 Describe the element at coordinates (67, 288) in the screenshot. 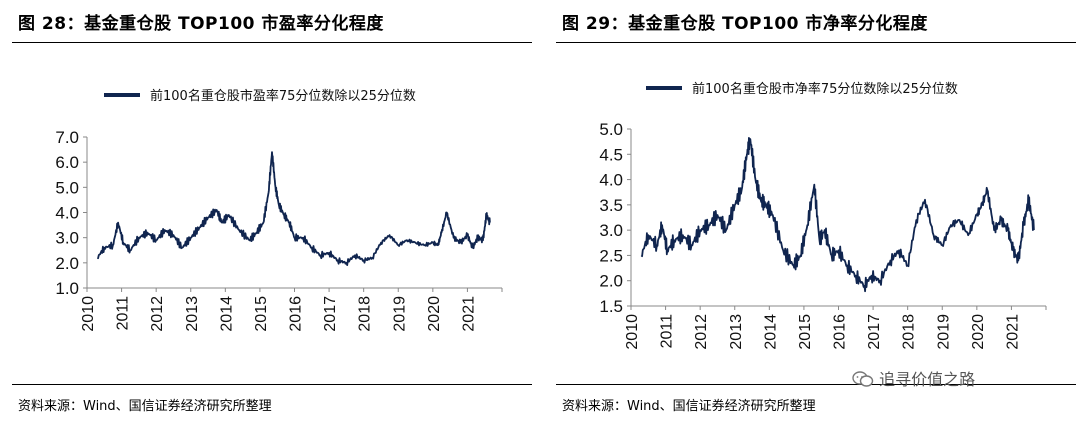

I see `y-tick-label: 1.0` at that location.